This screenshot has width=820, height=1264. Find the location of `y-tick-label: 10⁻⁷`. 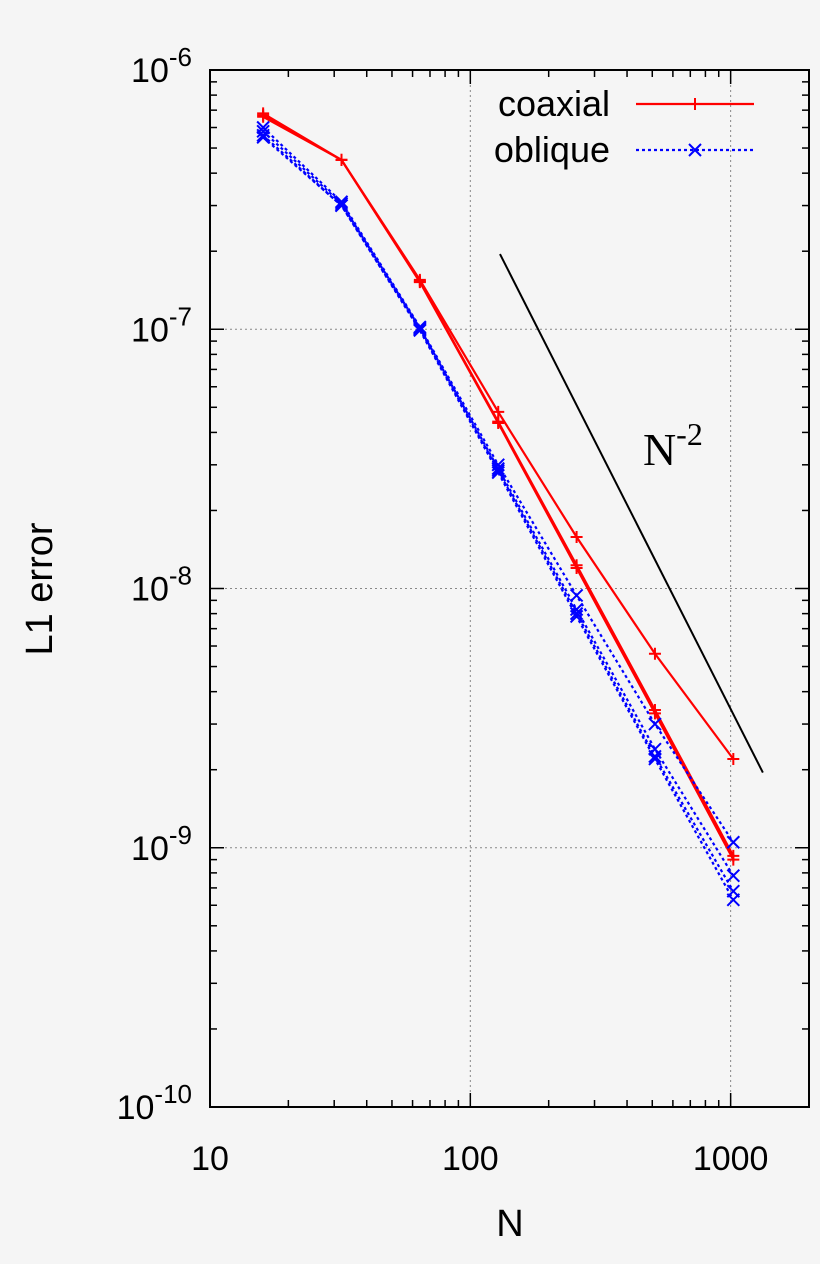

y-tick-label: 10⁻⁷ is located at coordinates (161, 325).